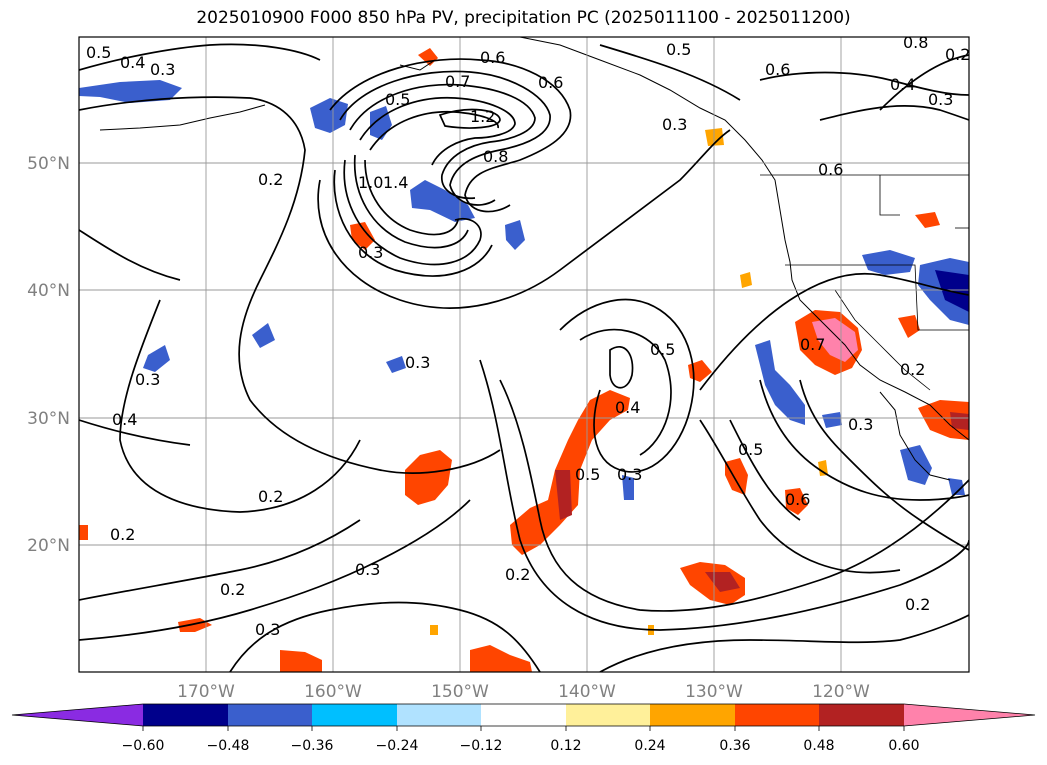  I want to click on colorbar-tick-label: 0.24, so click(649, 746).